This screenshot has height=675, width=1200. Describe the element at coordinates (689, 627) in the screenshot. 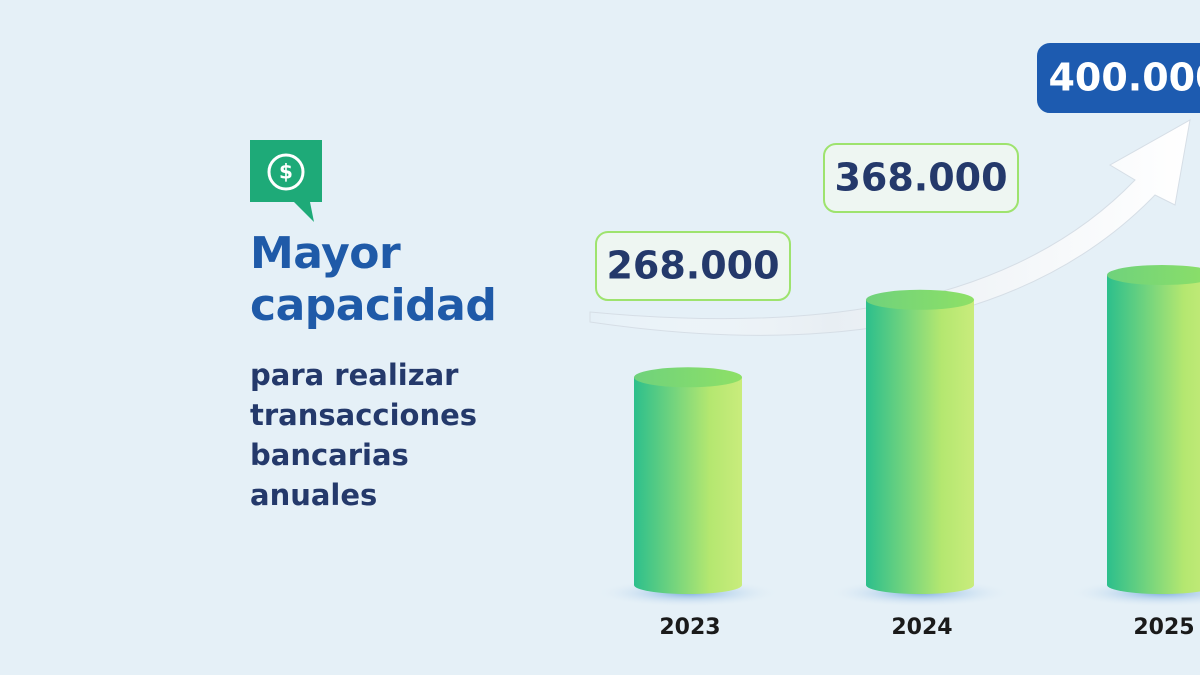

I see `x-tick-label: 2023` at that location.